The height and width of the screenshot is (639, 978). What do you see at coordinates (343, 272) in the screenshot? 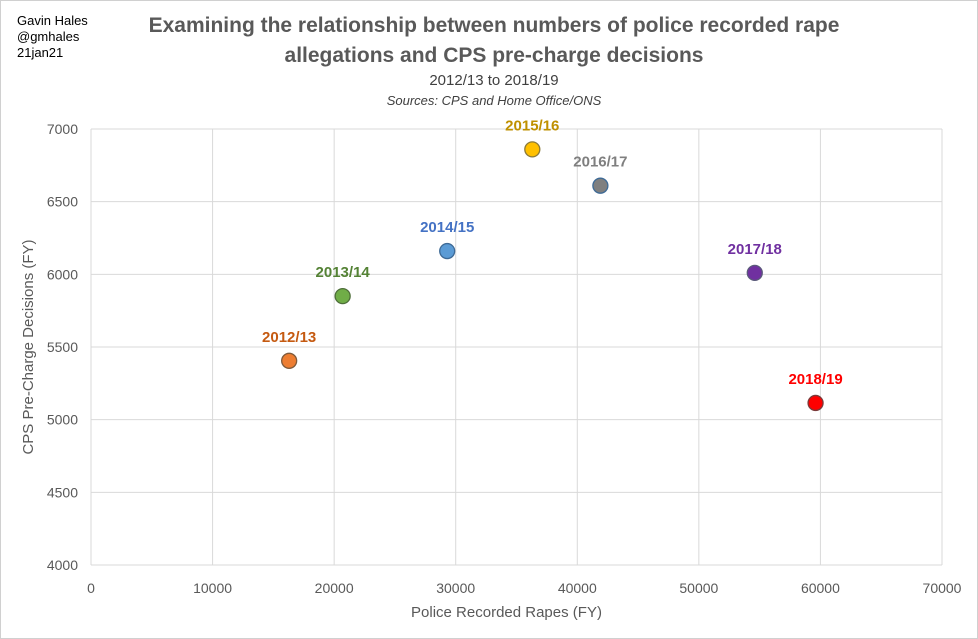
I see `point-label-2013-14: 2013/14` at bounding box center [343, 272].